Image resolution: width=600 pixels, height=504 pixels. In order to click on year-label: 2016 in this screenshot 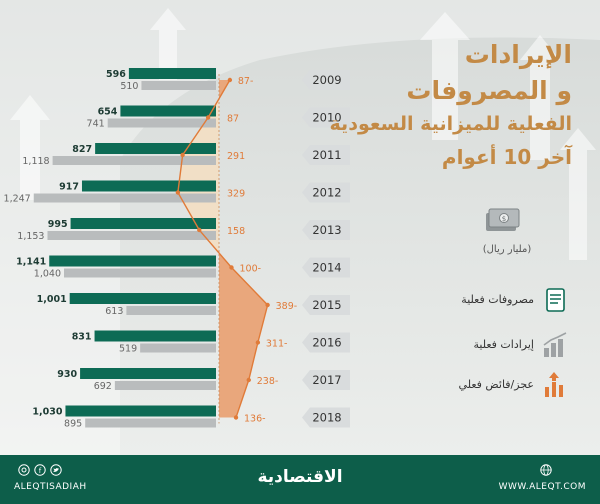, I will do `click(326, 343)`.